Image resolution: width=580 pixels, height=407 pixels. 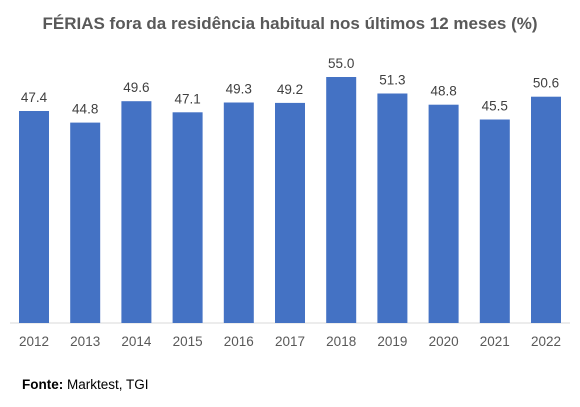 I want to click on data-label-2014: 49.6, so click(x=136, y=87).